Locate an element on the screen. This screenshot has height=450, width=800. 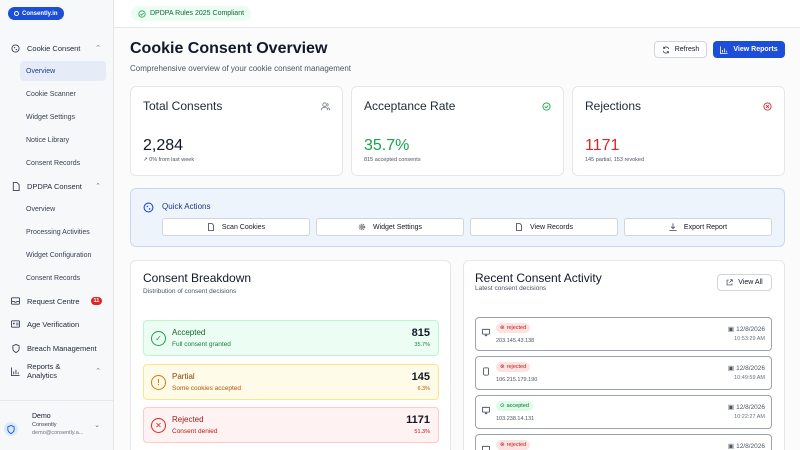
activity-time: 10:53:29 AM is located at coordinates (749, 339).